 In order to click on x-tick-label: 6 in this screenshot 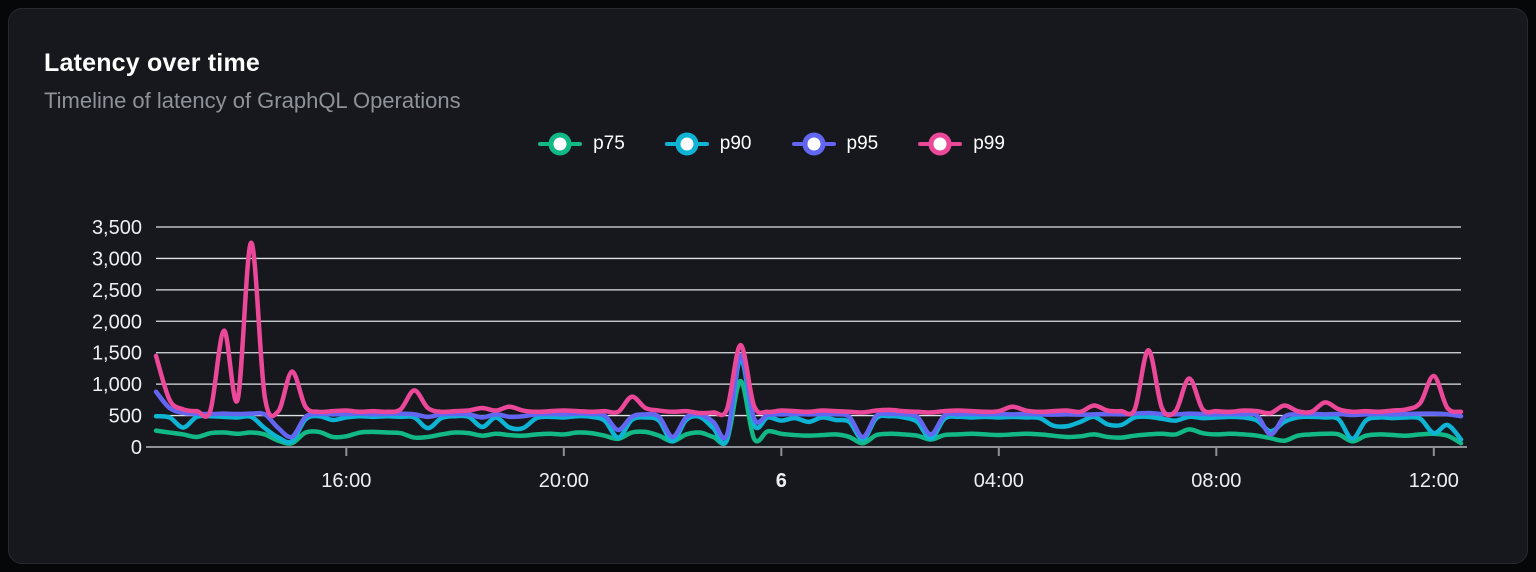, I will do `click(781, 481)`.